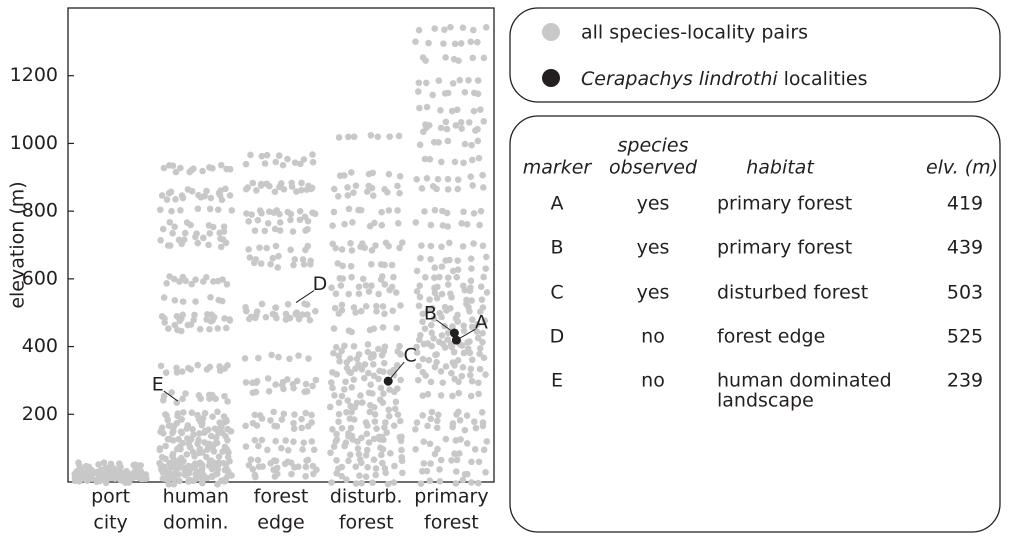 This screenshot has height=538, width=1010. What do you see at coordinates (771, 337) in the screenshot?
I see `table-cell: forest edge` at bounding box center [771, 337].